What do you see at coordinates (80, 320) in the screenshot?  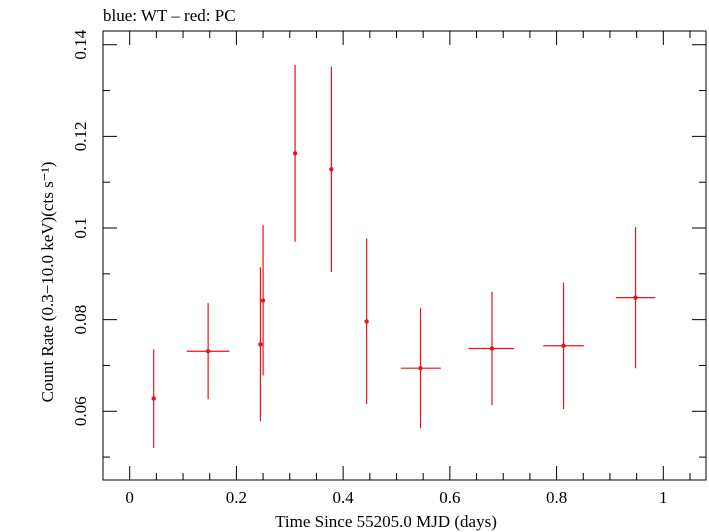 I see `y-tick-label: 0.08` at bounding box center [80, 320].